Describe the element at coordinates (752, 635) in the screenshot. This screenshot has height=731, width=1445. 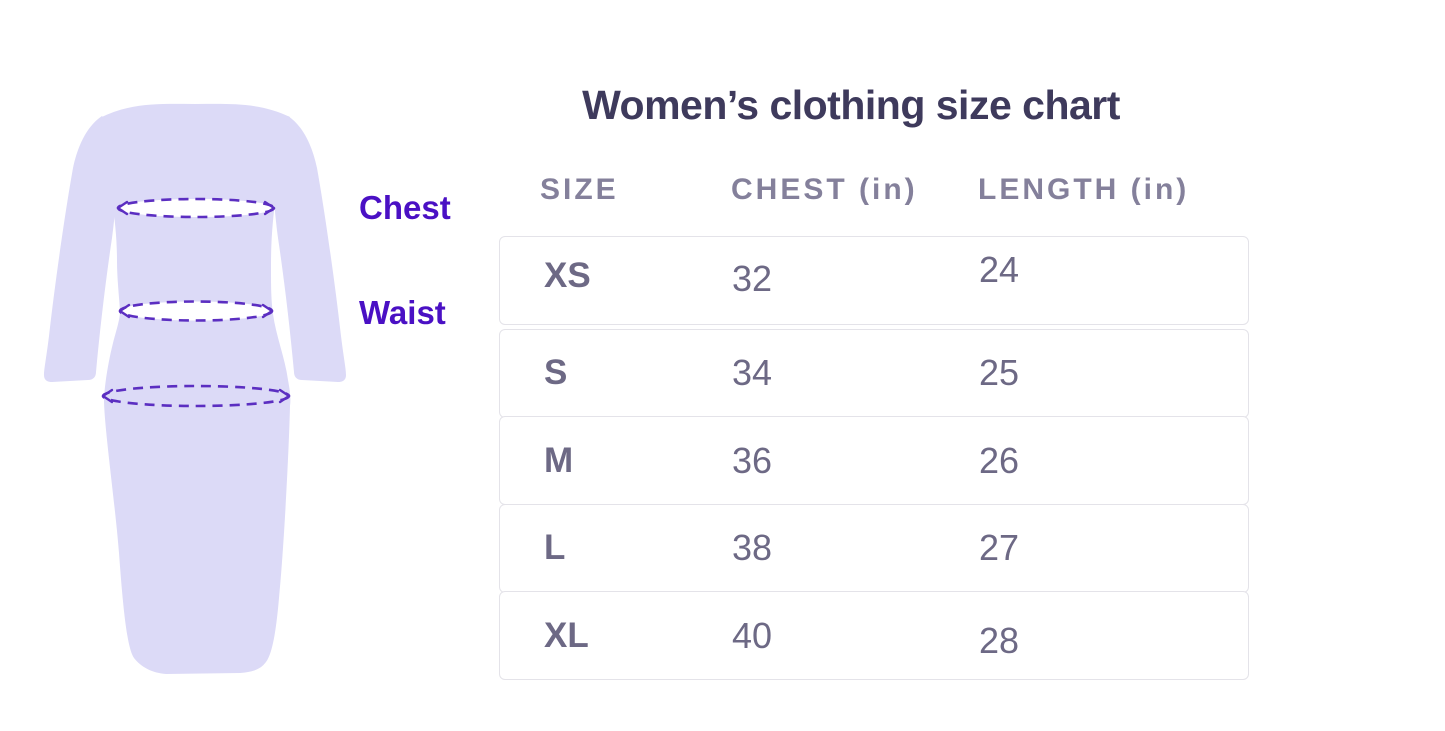
I see `chest-cell: 40` at that location.